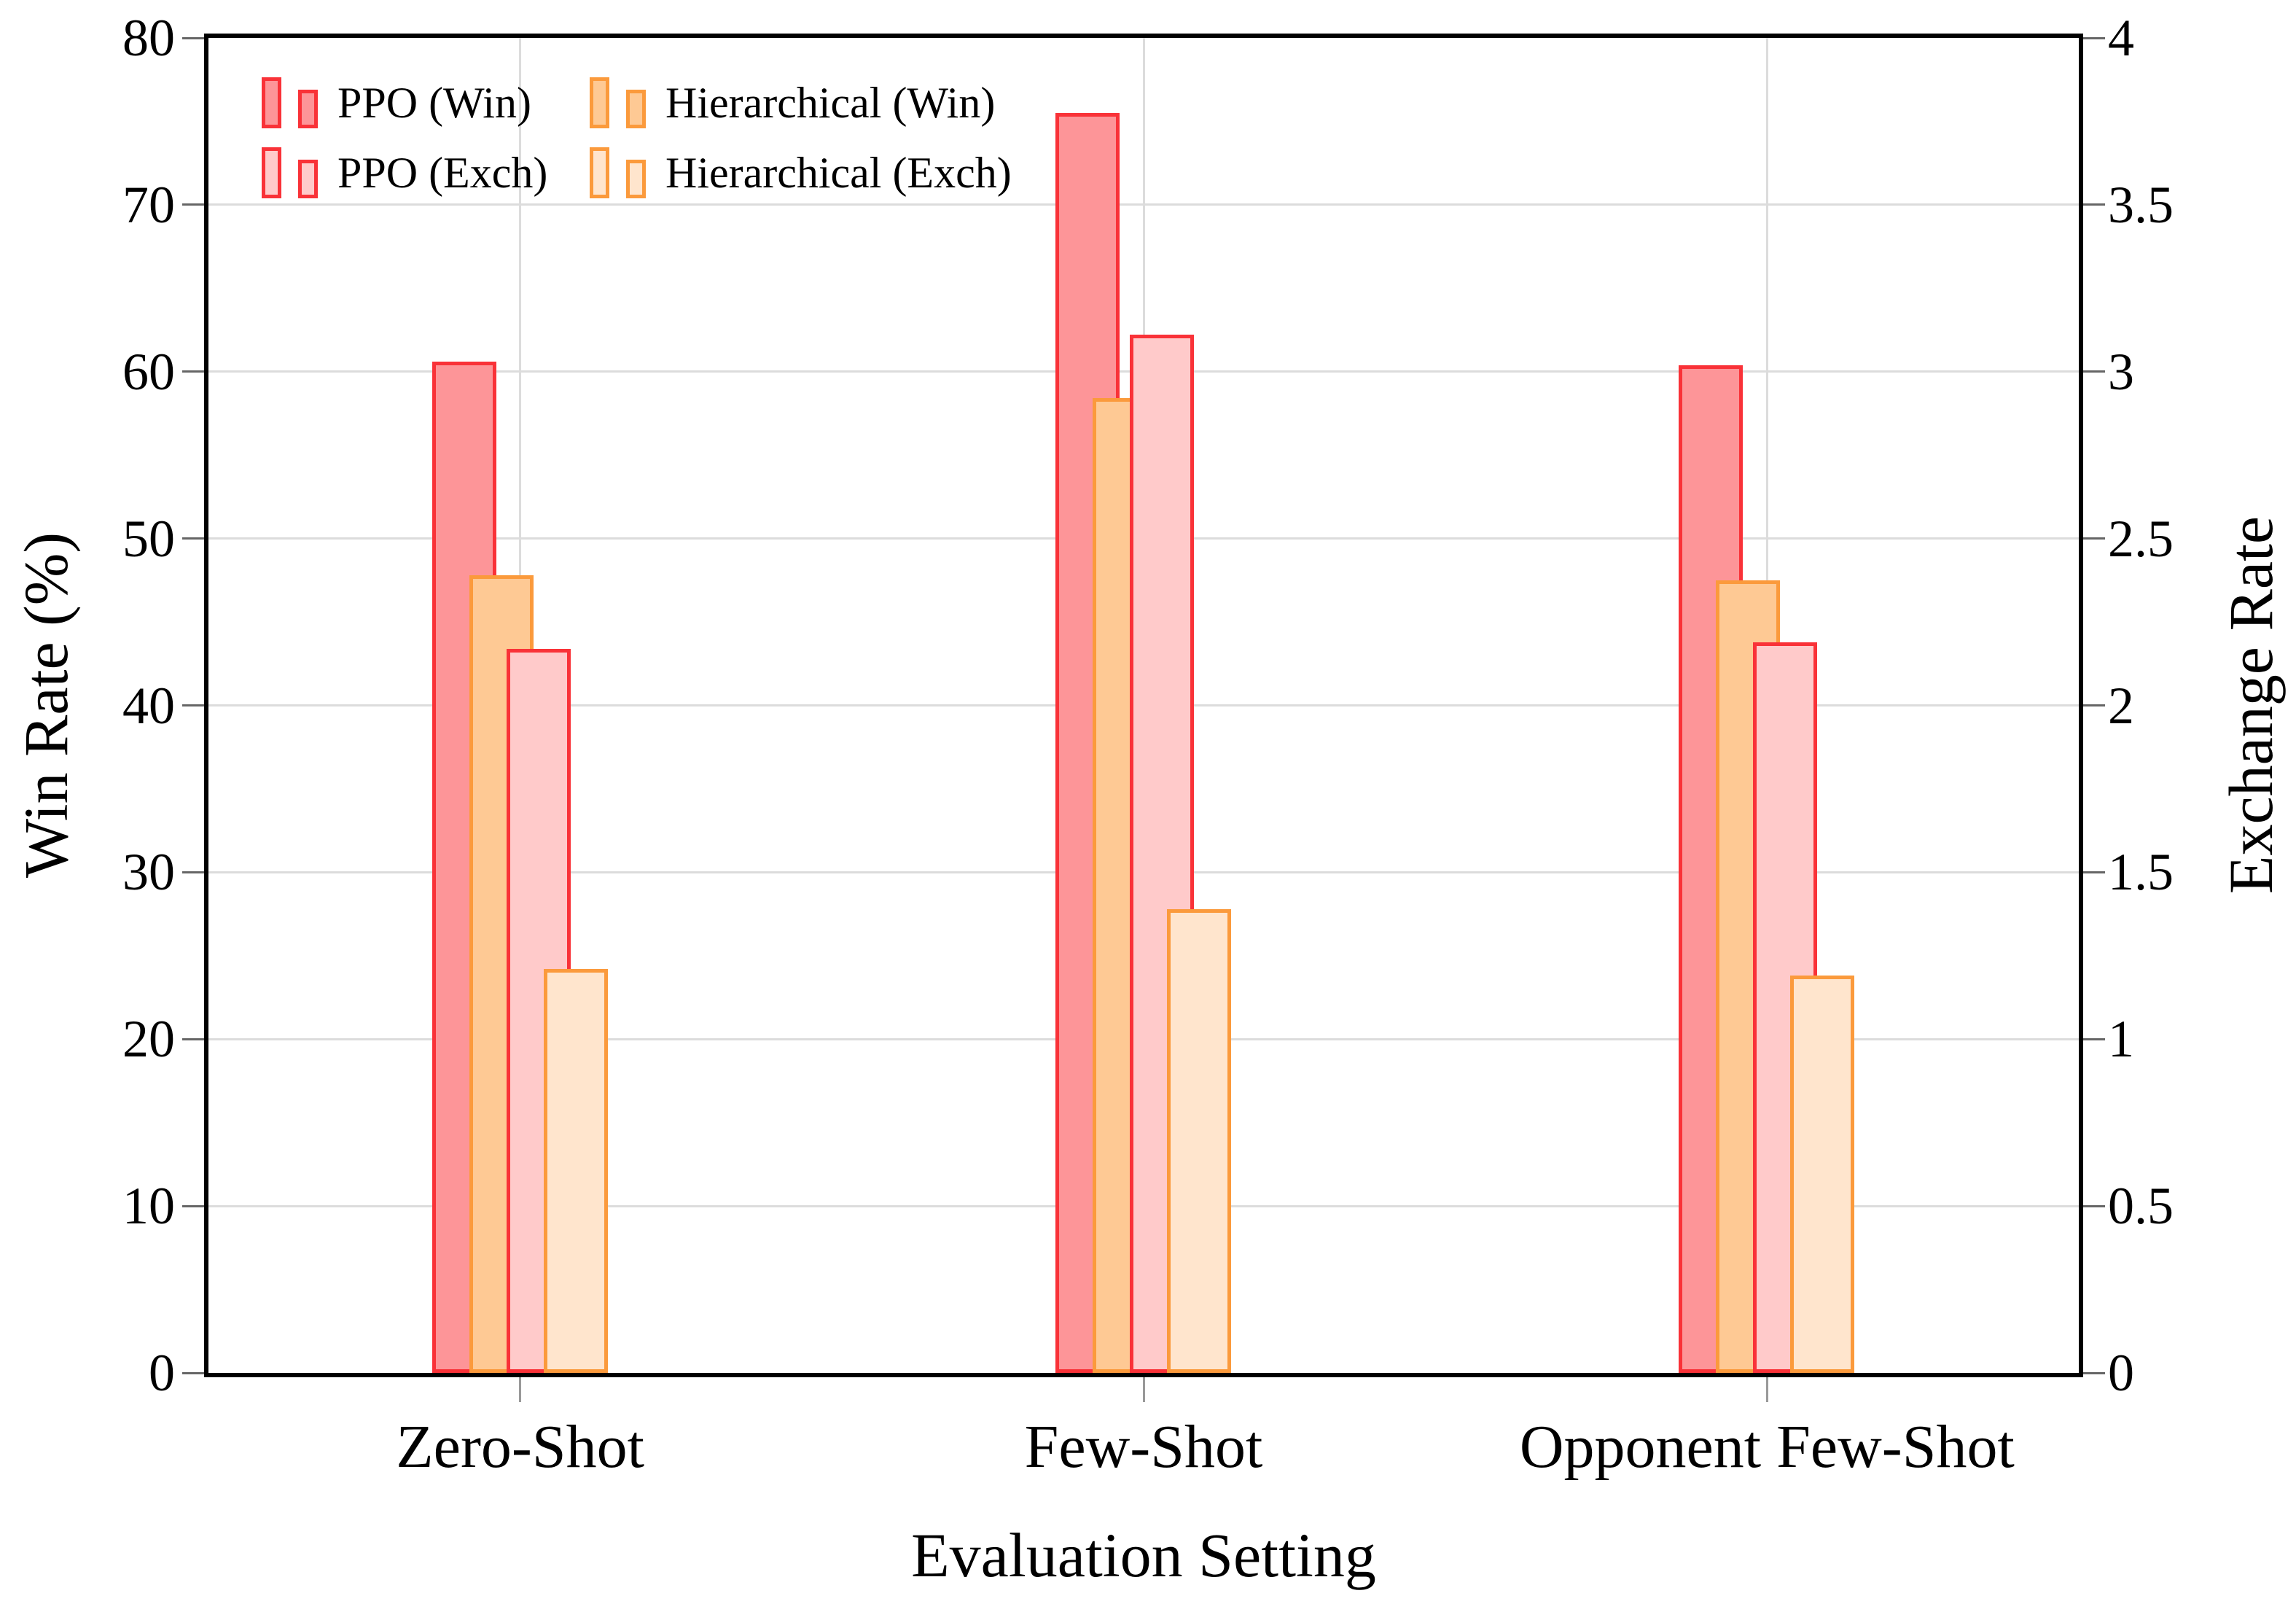  What do you see at coordinates (2251, 705) in the screenshot?
I see `y-axis-title-right: Exchange Rate` at bounding box center [2251, 705].